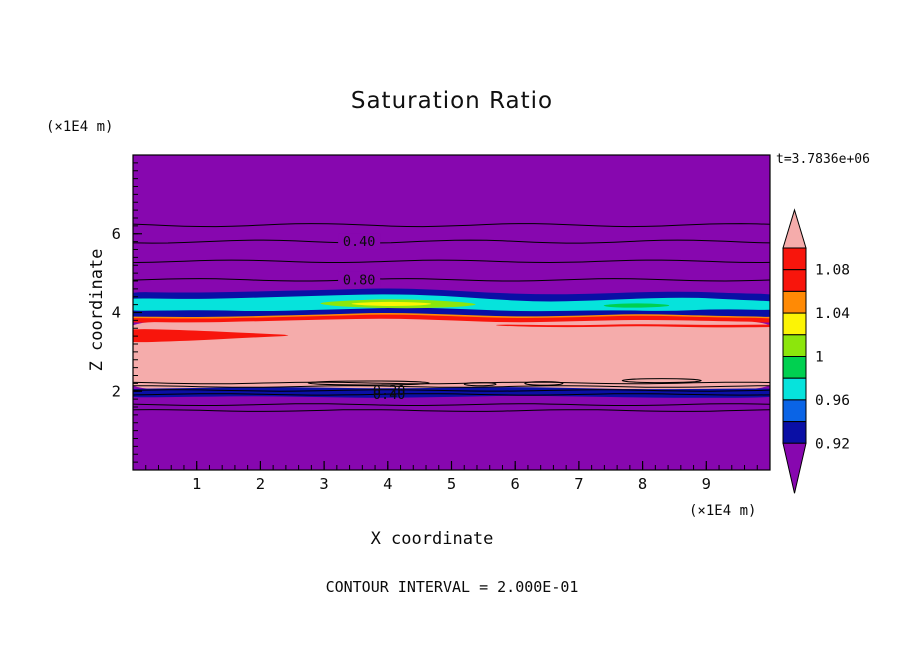 The height and width of the screenshot is (654, 904). What do you see at coordinates (819, 358) in the screenshot?
I see `colorbar-tick-label: 1` at bounding box center [819, 358].